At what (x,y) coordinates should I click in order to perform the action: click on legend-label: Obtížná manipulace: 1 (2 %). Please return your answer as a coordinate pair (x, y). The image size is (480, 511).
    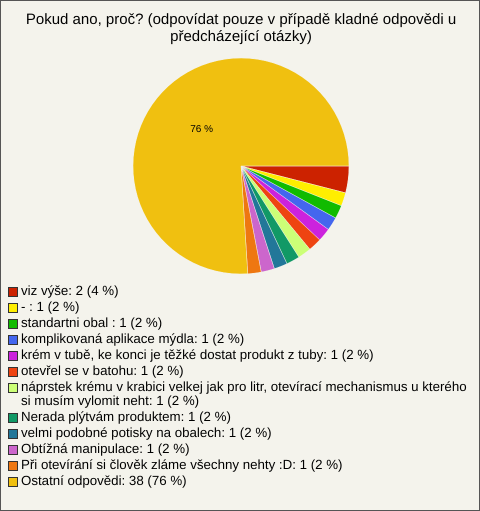
    Looking at the image, I should click on (106, 448).